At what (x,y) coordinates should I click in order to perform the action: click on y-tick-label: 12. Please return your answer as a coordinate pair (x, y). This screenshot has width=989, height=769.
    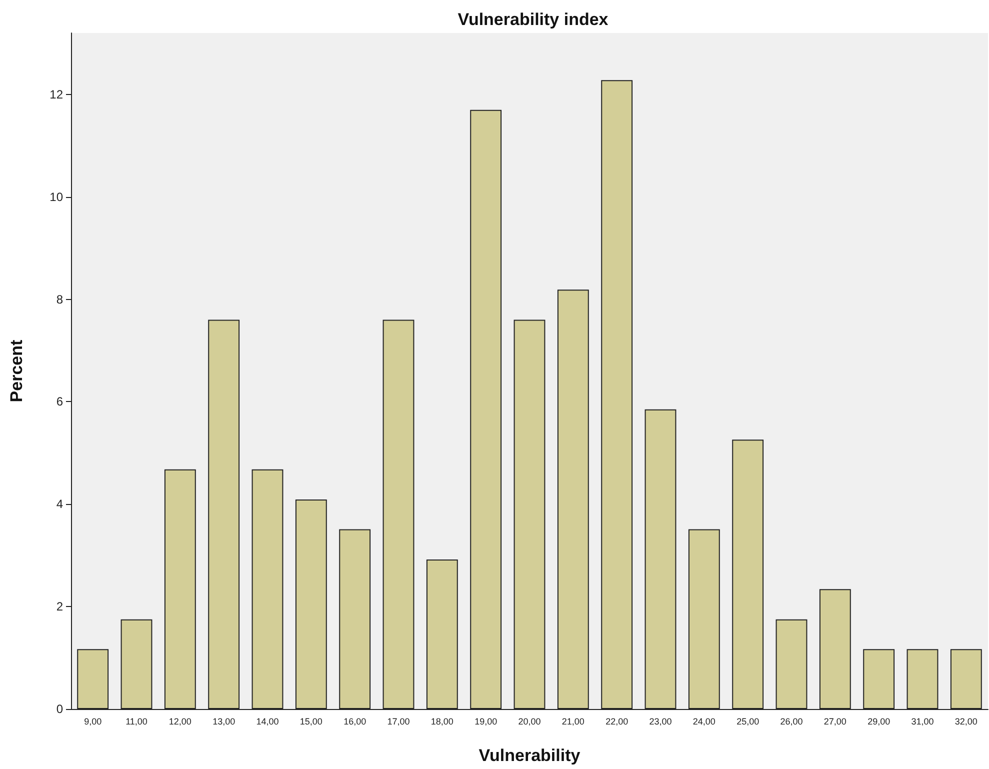
    Looking at the image, I should click on (57, 94).